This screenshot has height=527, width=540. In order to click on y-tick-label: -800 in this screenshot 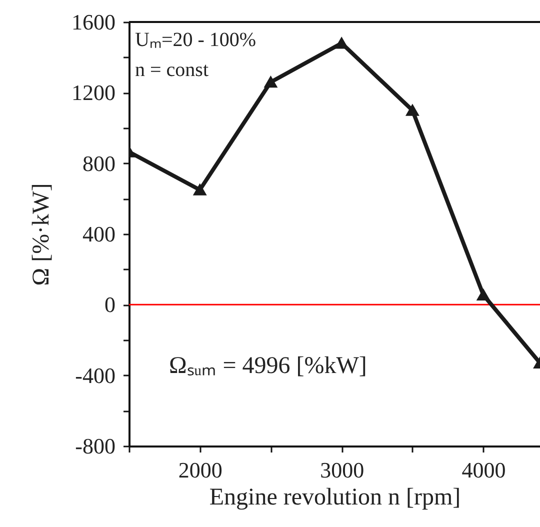, I will do `click(95, 446)`.